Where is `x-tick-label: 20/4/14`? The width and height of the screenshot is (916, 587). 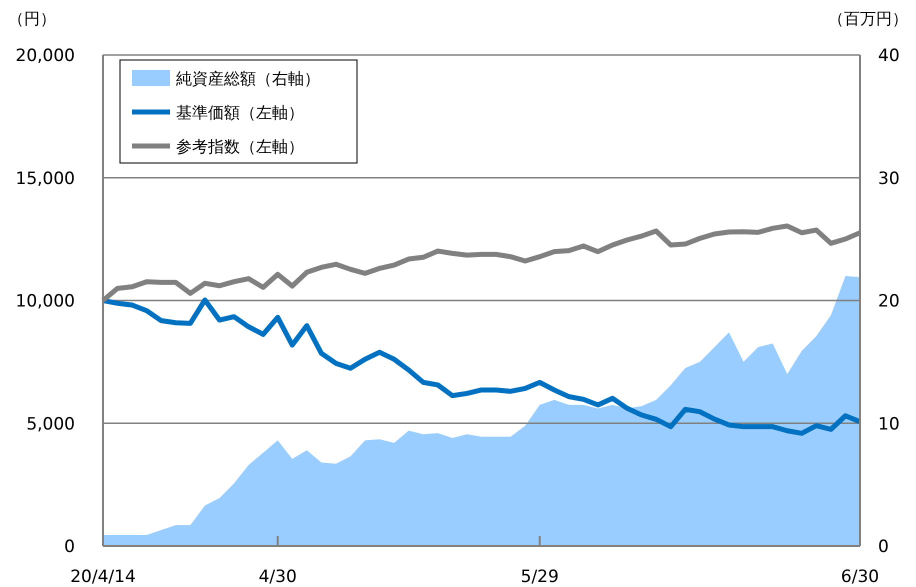
x-tick-label: 20/4/14 is located at coordinates (103, 577).